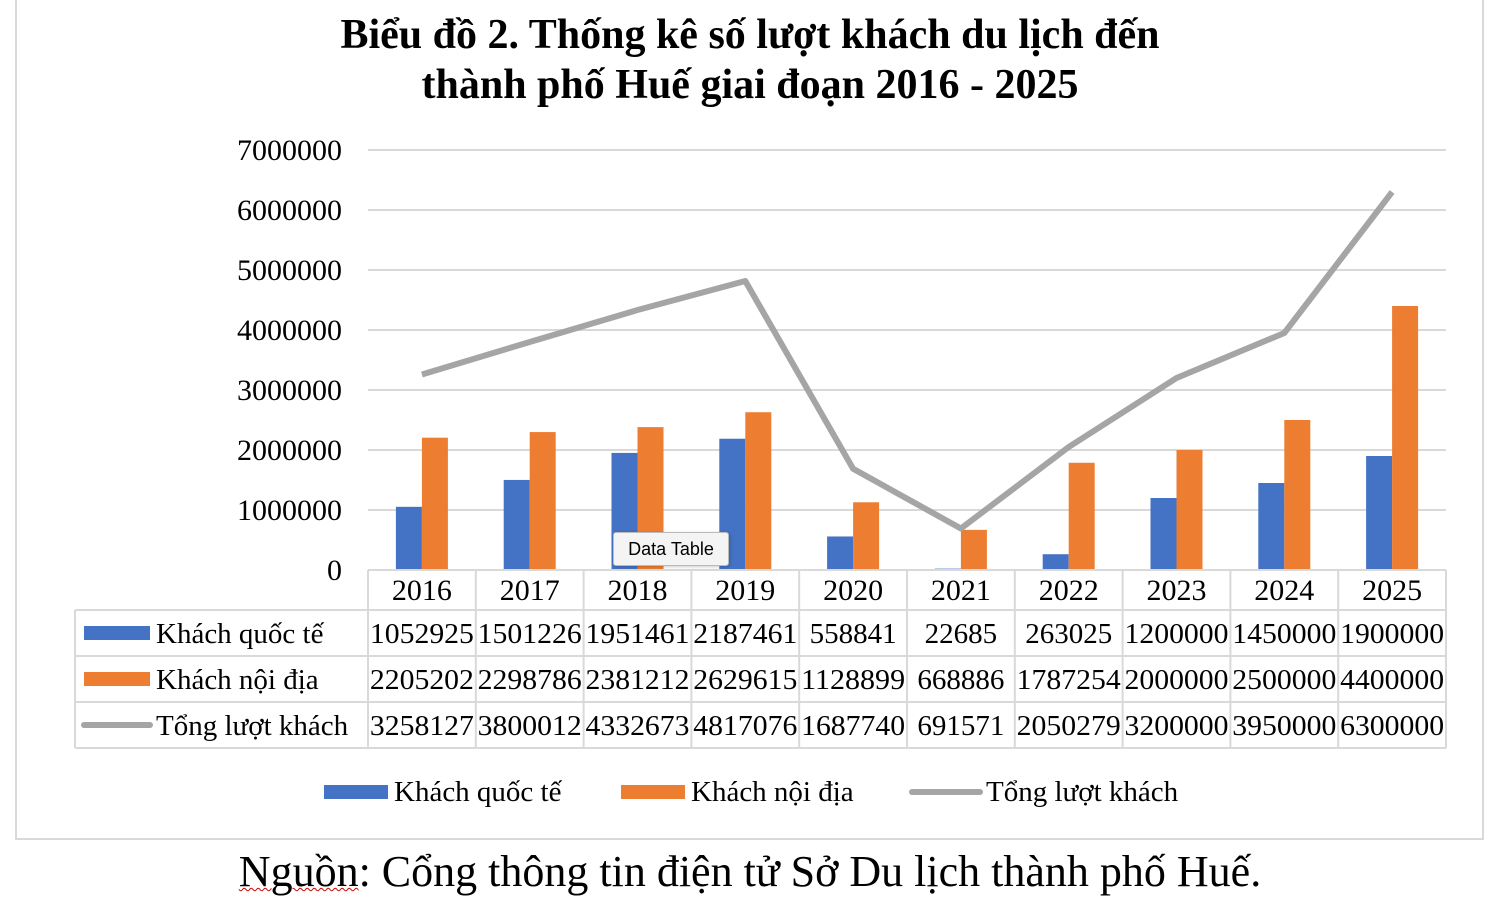  I want to click on table-cell: 4400000, so click(1392, 680).